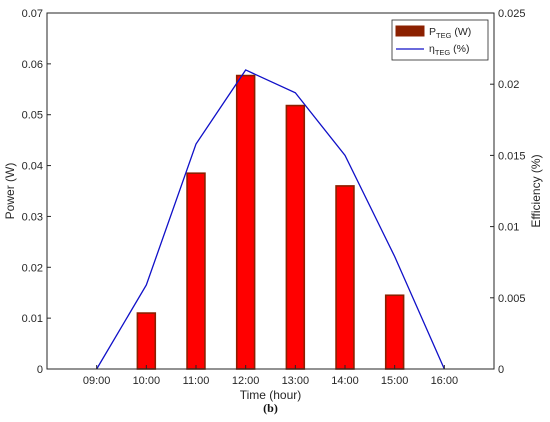 The width and height of the screenshot is (550, 422). Describe the element at coordinates (196, 271) in the screenshot. I see `bar-11:00` at that location.